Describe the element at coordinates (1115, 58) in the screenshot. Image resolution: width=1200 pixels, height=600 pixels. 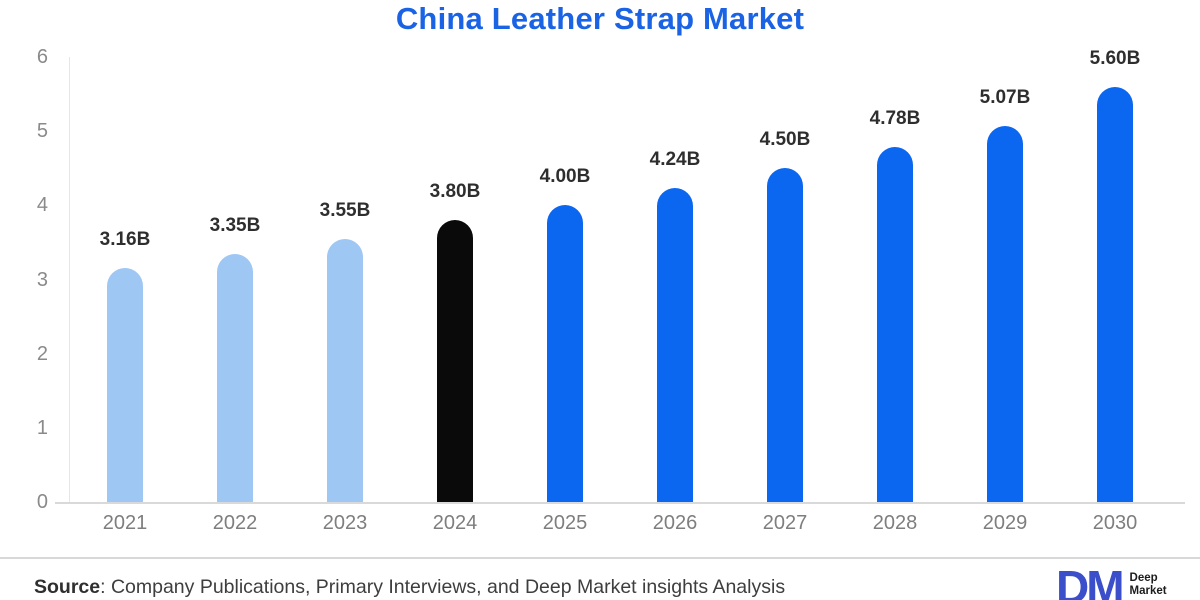
I see `bar-value-label-2030: 5.60B` at that location.